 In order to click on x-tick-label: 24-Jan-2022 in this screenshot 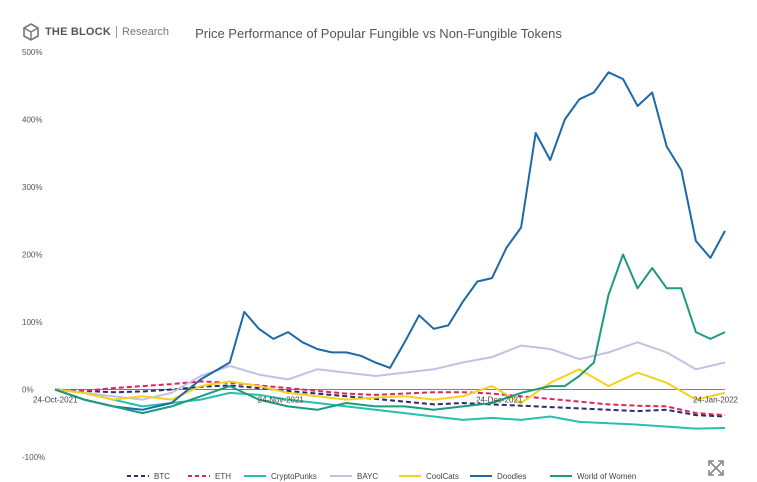, I will do `click(715, 400)`.